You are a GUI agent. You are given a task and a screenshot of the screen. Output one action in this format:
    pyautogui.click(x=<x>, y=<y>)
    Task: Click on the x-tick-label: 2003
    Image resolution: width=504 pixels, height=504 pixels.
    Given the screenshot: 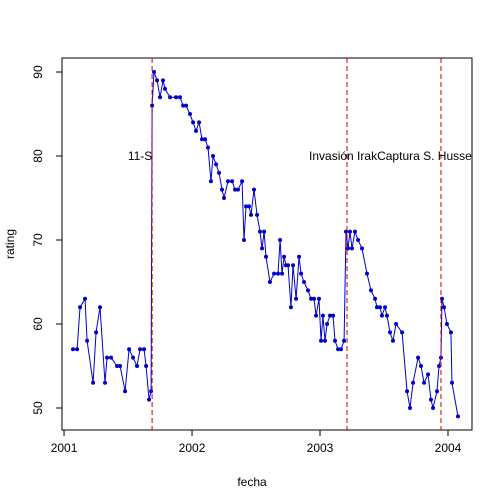 What is the action you would take?
    pyautogui.click(x=320, y=448)
    